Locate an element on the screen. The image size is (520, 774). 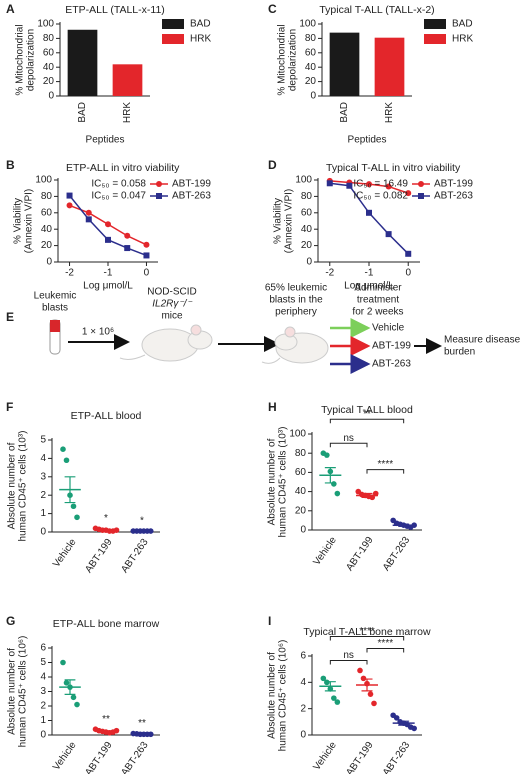
annotation: IC₅₀ = 0.047 is located at coordinates (118, 196).